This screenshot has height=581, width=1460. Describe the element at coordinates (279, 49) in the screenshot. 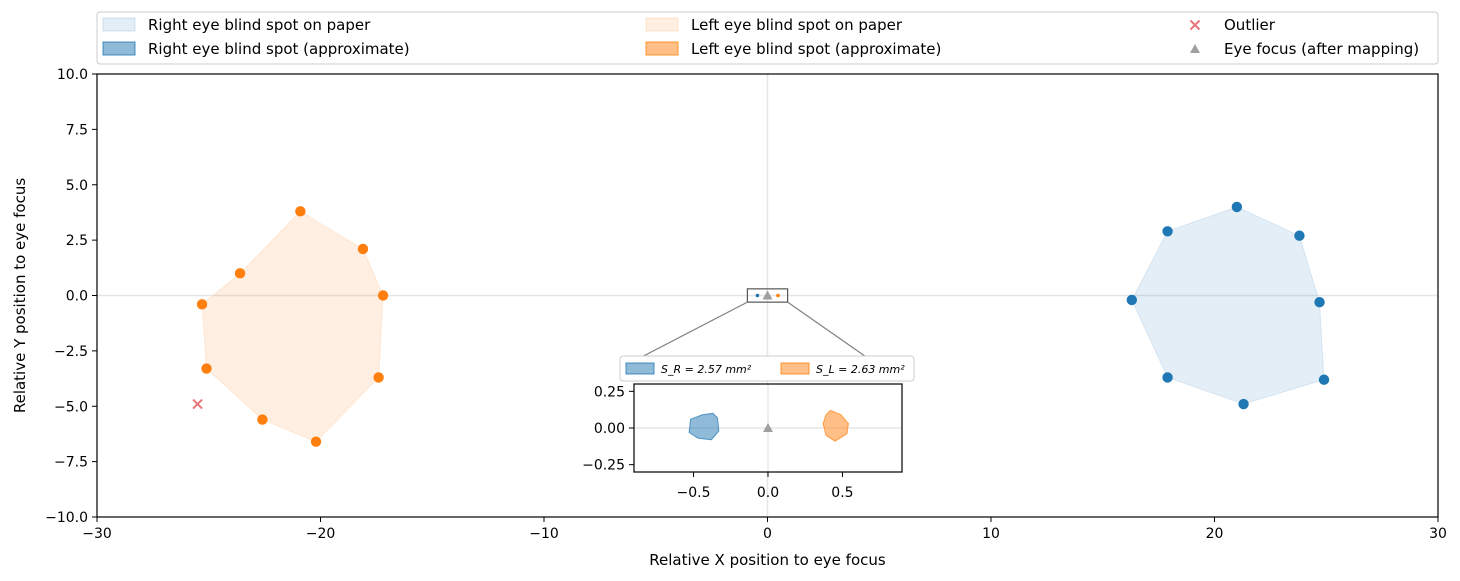

I see `legend-label-1: Right eye blind spot (approximate)` at that location.